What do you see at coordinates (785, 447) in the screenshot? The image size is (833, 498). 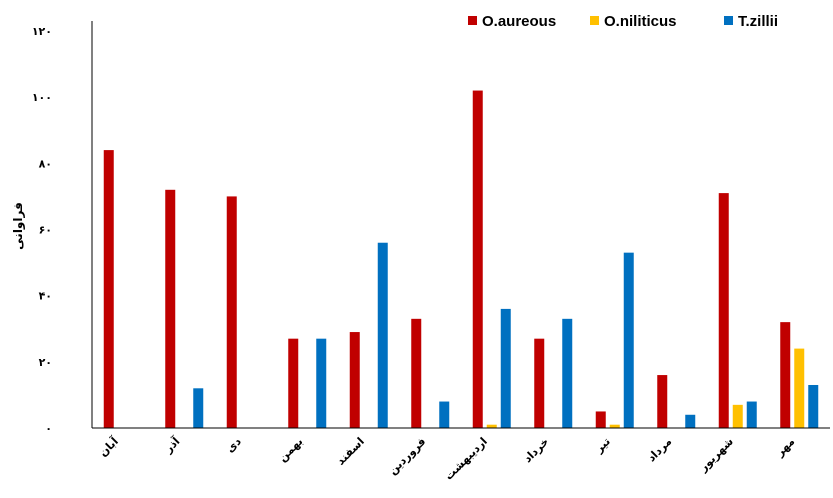 I see `x-tick-label: مهر` at bounding box center [785, 447].